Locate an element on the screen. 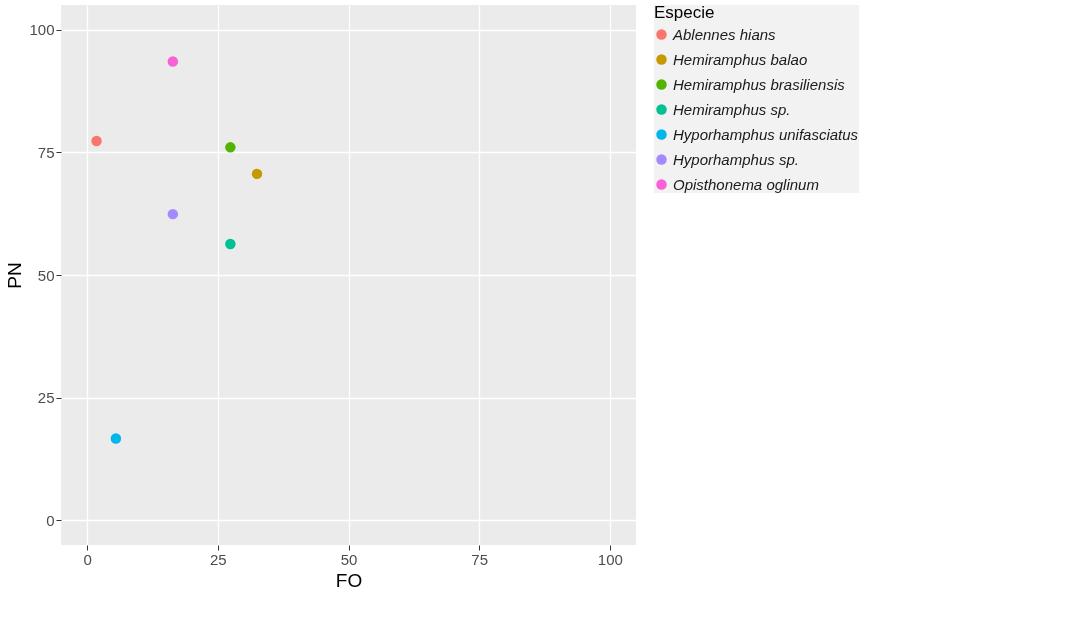 The image size is (1091, 643). x-tick-label: 0 is located at coordinates (87, 559).